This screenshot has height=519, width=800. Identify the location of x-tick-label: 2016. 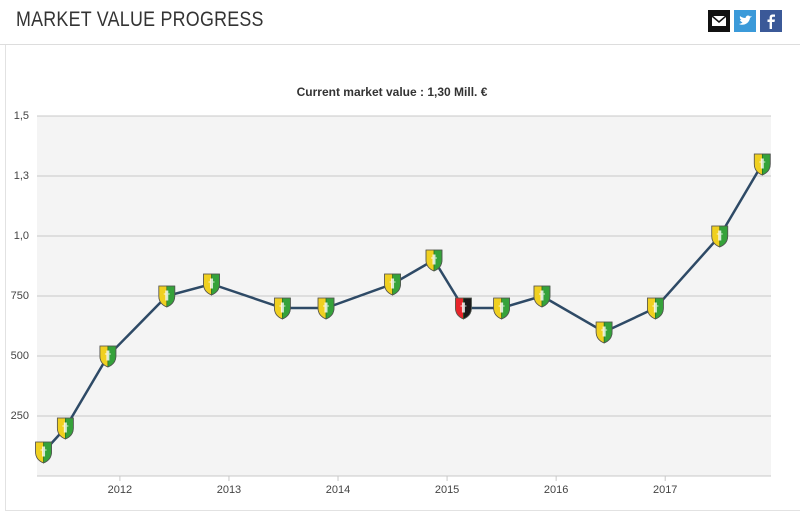
(556, 490).